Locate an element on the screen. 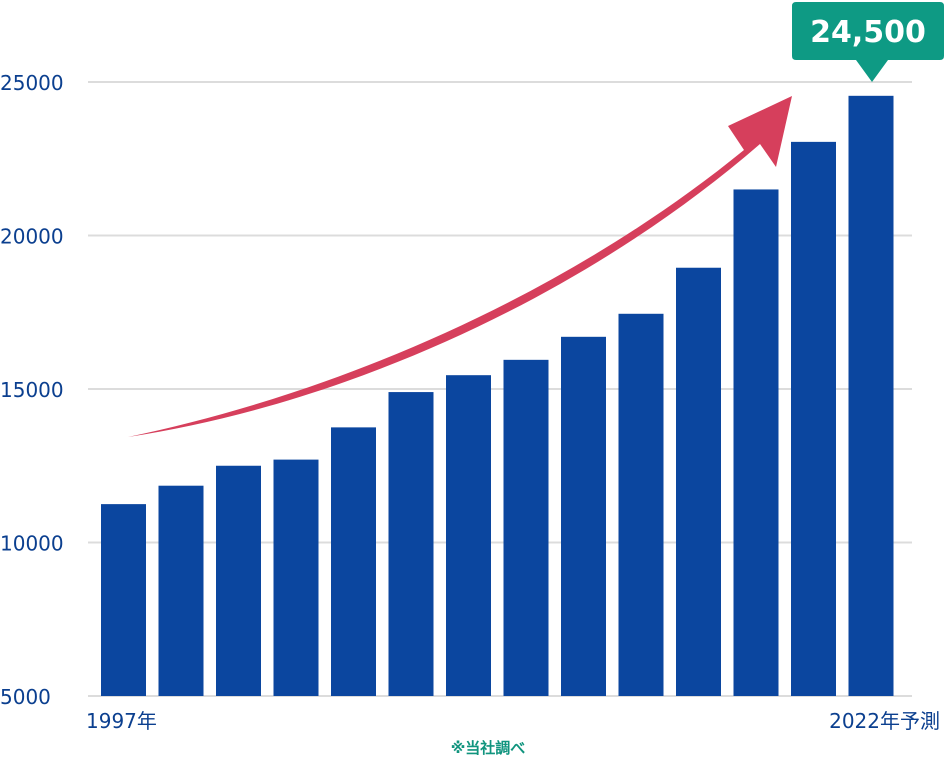 The width and height of the screenshot is (950, 763). callout-value: 24,500 is located at coordinates (868, 32).